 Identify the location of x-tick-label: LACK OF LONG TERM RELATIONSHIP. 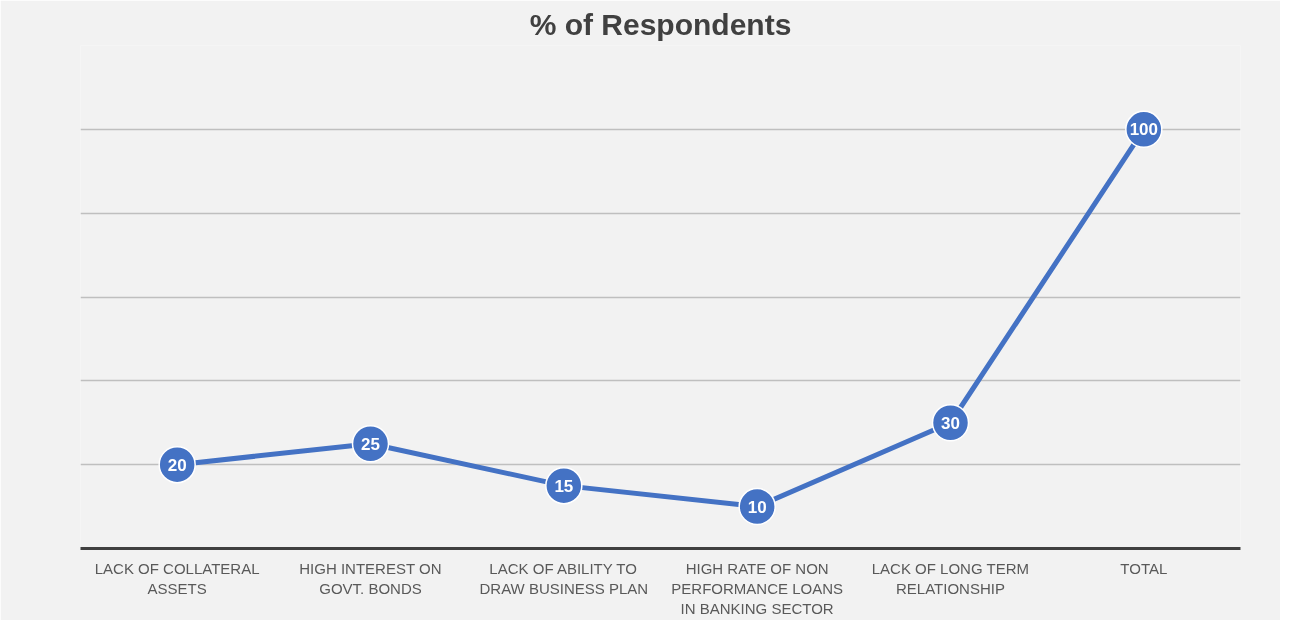
(950, 578).